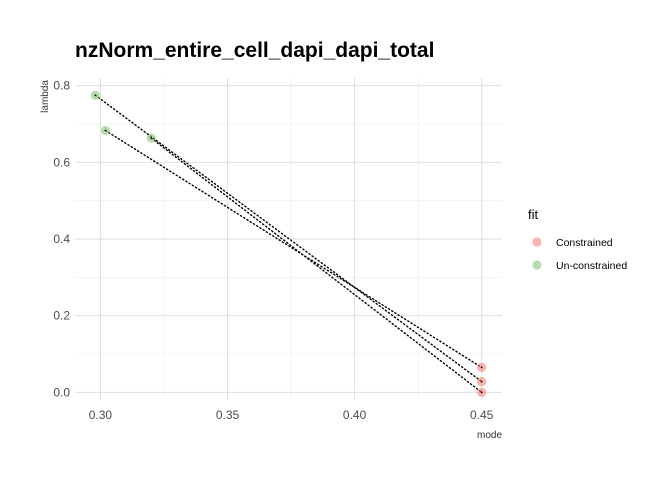 The width and height of the screenshot is (672, 480). I want to click on y-tick-label: 0.2, so click(61, 316).